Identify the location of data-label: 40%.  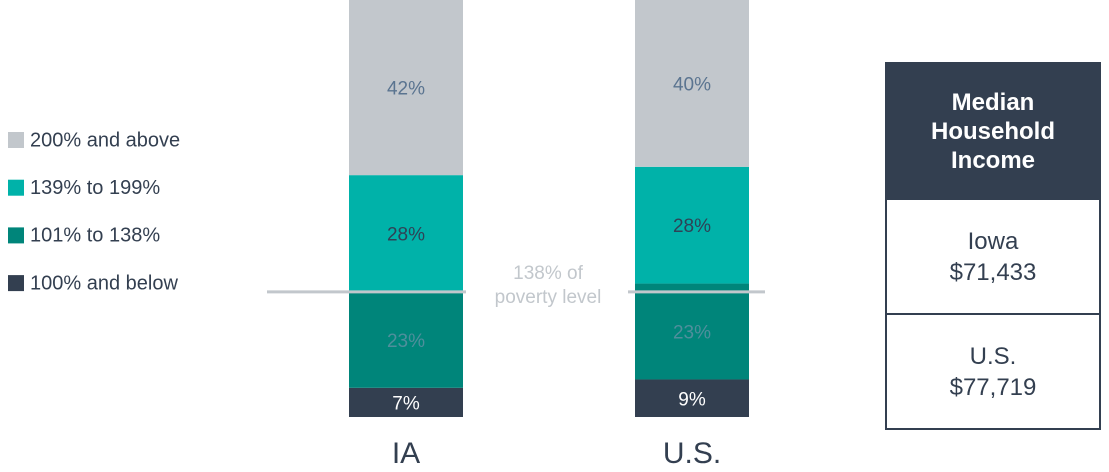
(692, 84).